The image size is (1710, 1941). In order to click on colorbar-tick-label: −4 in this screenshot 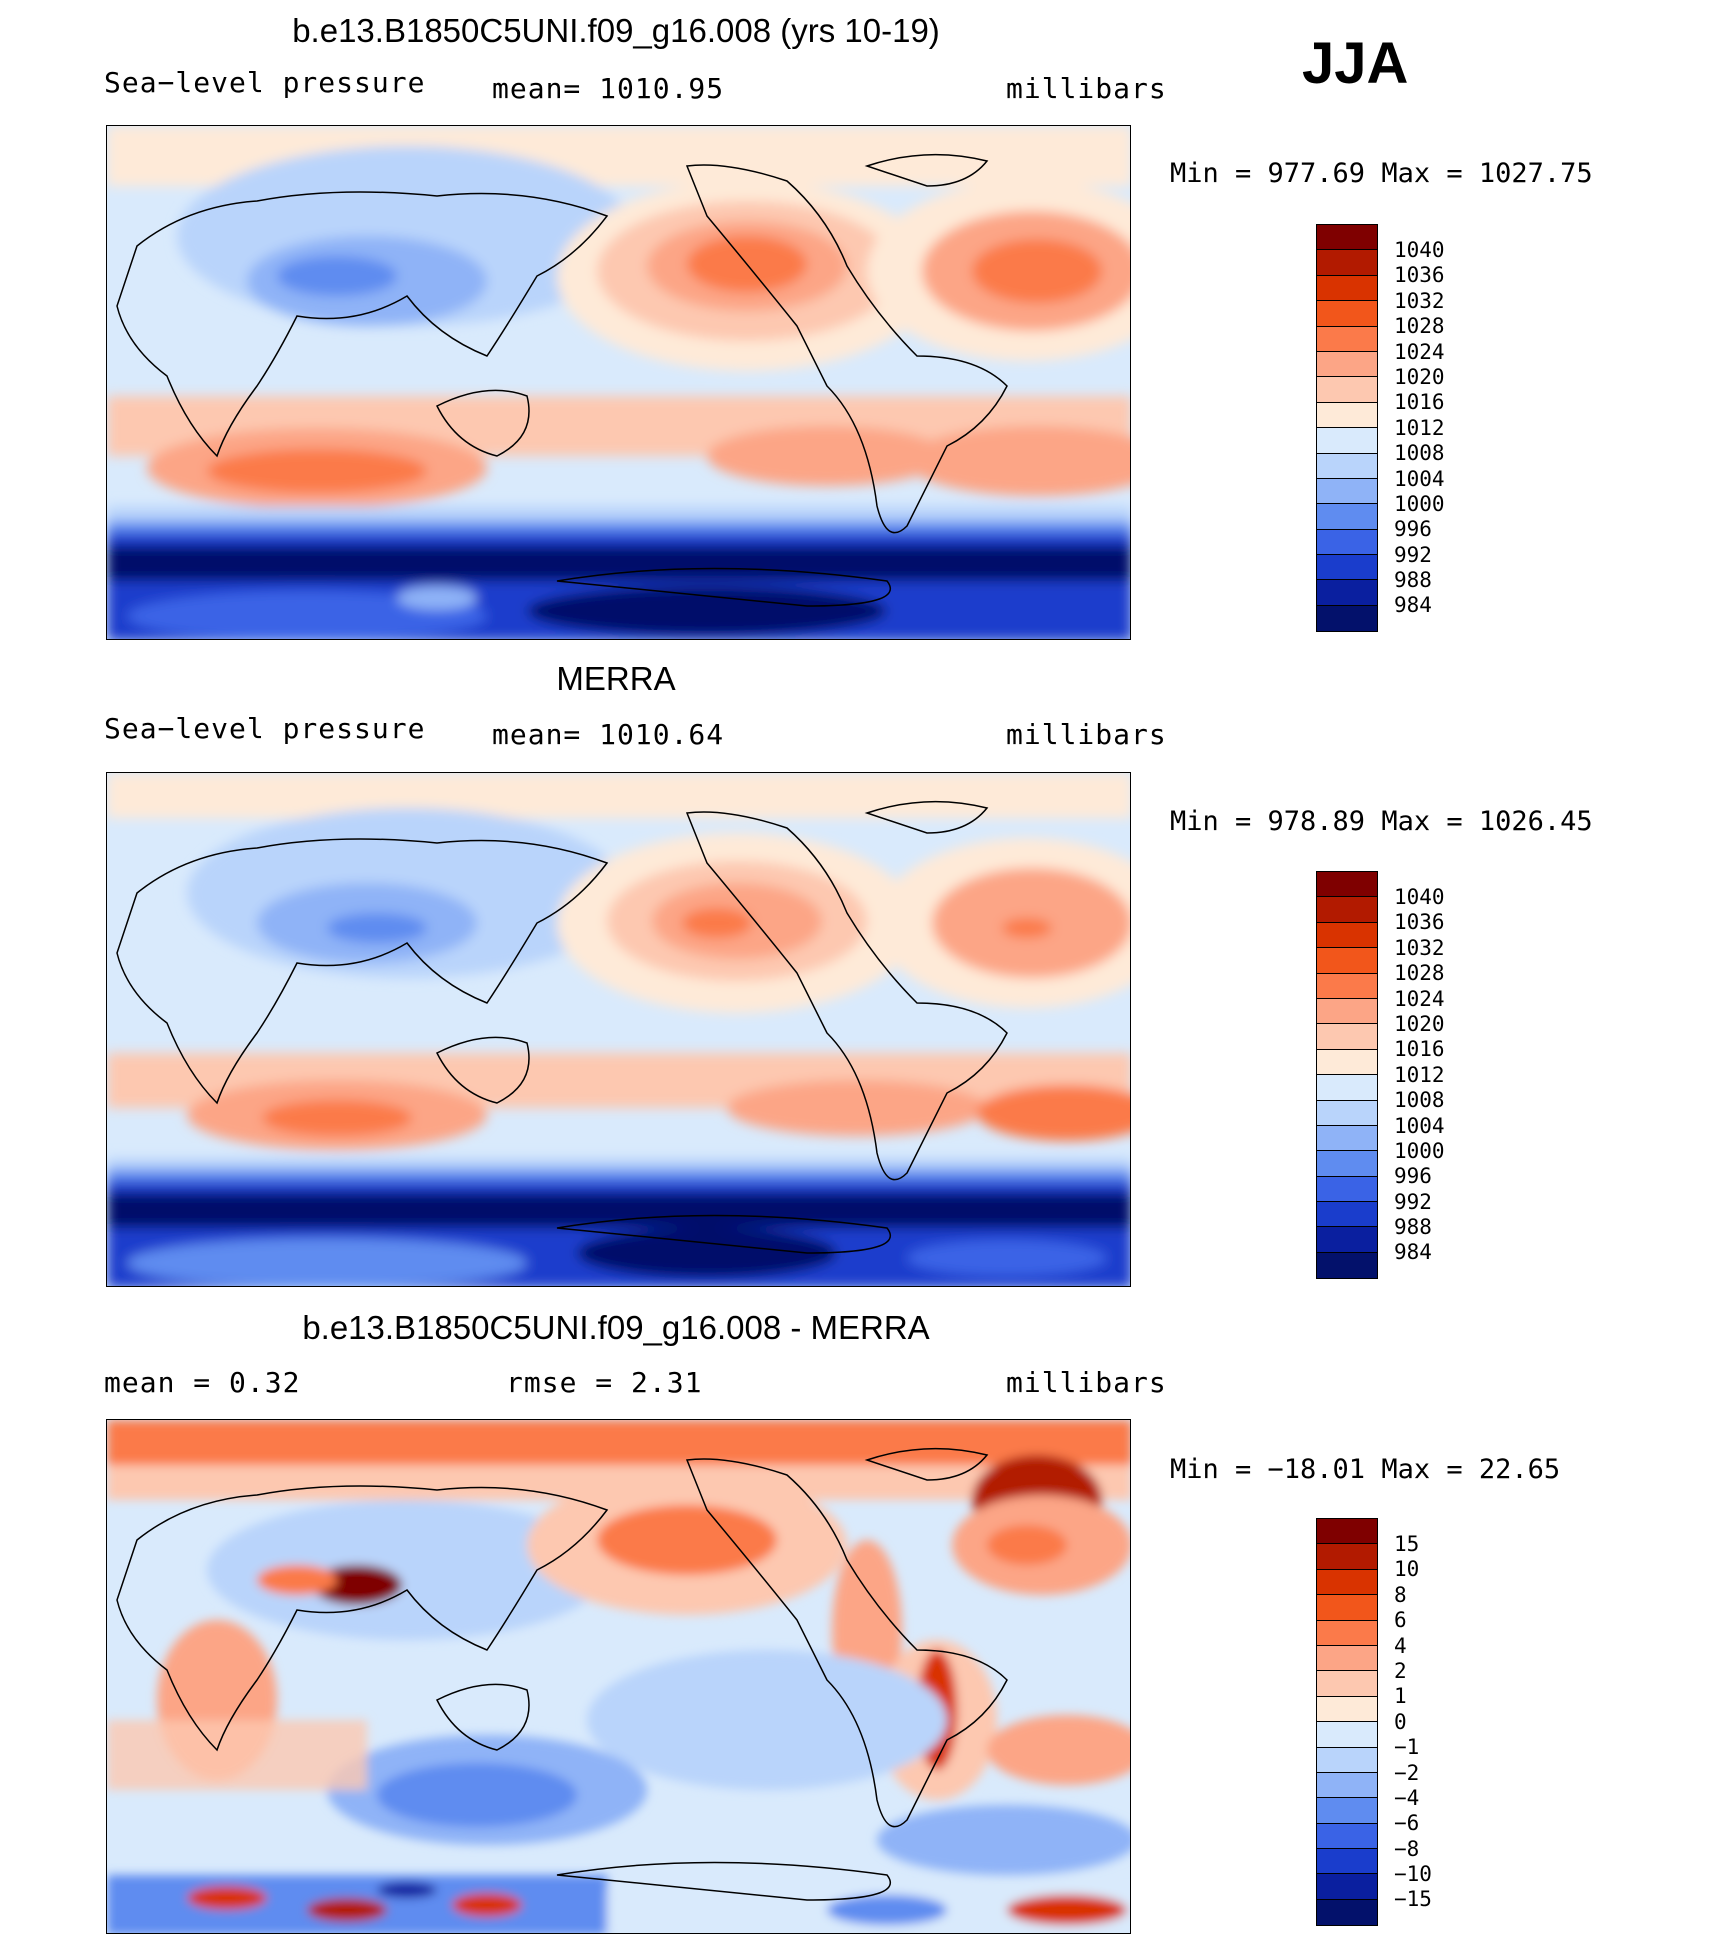, I will do `click(1407, 1797)`.